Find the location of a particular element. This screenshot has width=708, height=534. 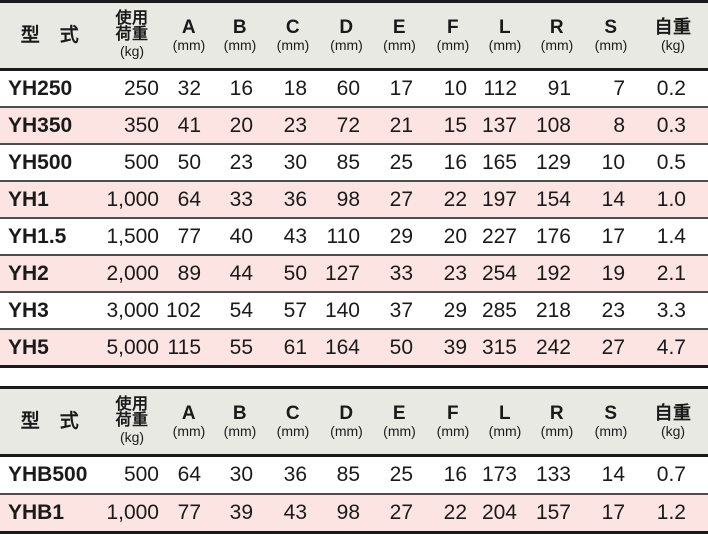

value-cell: 30 is located at coordinates (293, 162).